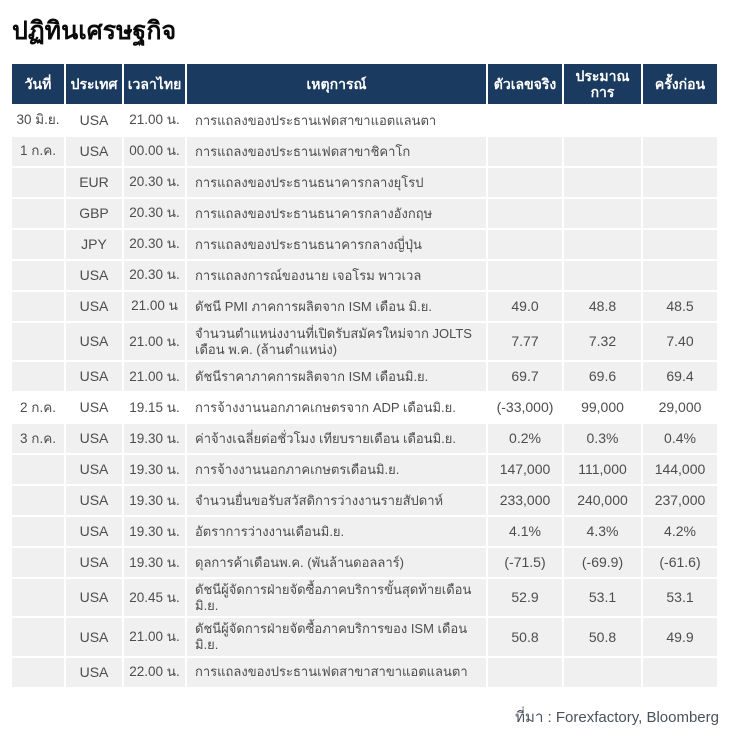  Describe the element at coordinates (602, 598) in the screenshot. I see `forecast-cell: 53.1` at that location.